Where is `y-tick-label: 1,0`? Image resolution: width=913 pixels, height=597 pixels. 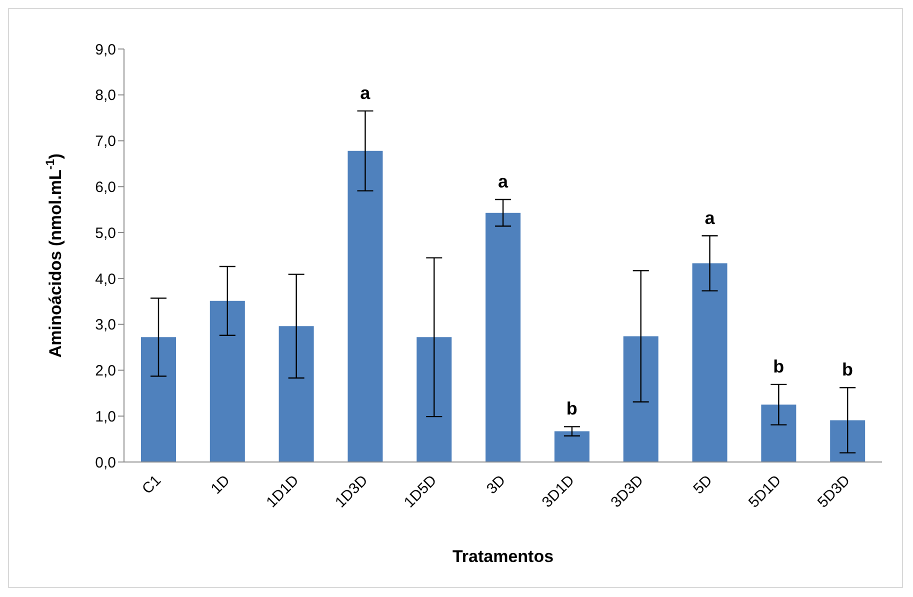
y-tick-label: 1,0 is located at coordinates (105, 417).